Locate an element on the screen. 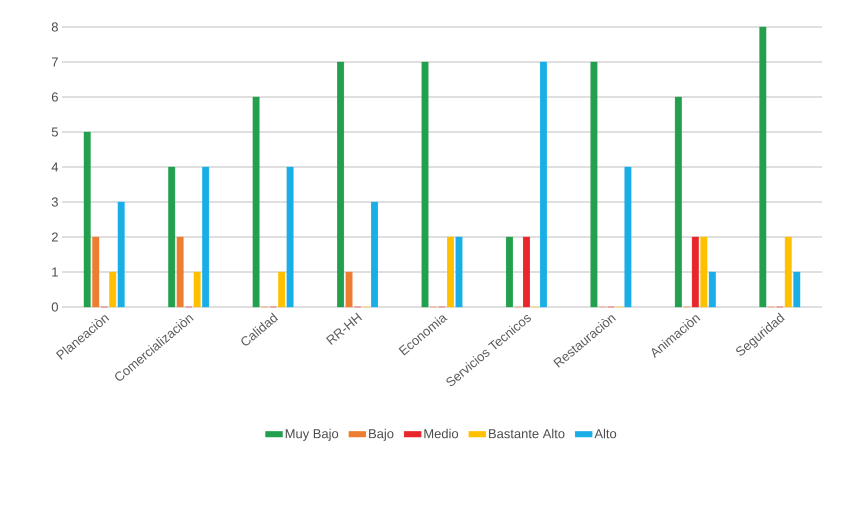  legend-label: Alto is located at coordinates (605, 433).